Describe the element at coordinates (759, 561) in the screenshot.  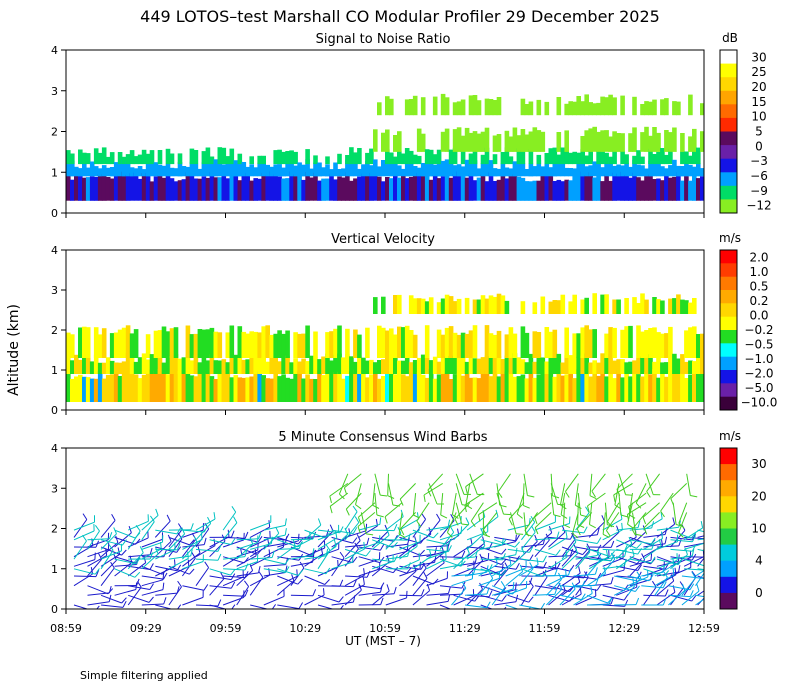
I see `colorbar-label: 4` at that location.